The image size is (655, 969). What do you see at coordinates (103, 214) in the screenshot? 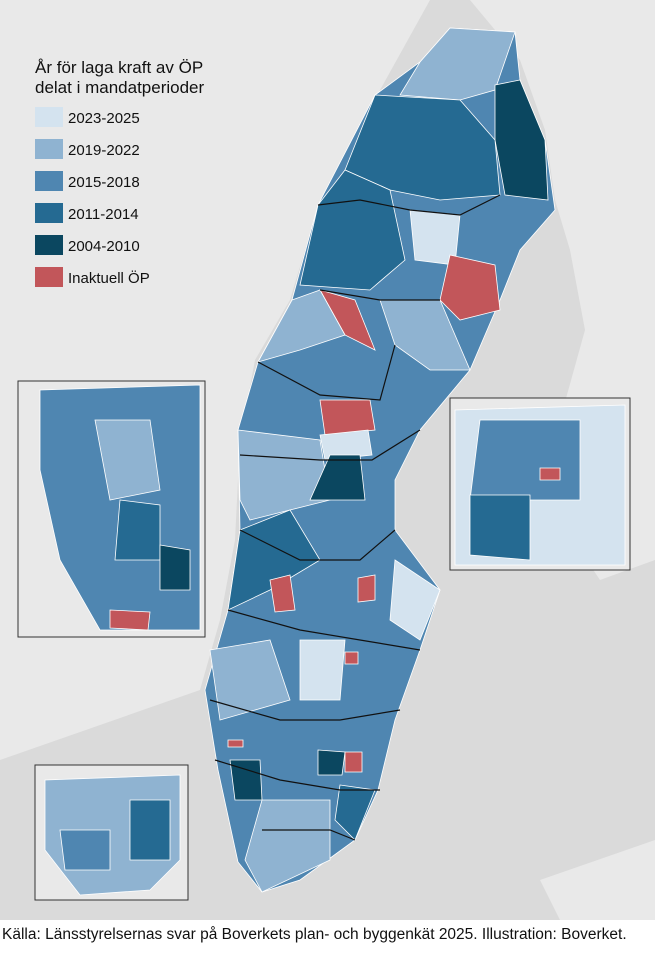
I see `legend-label: 2011-2014` at bounding box center [103, 214].